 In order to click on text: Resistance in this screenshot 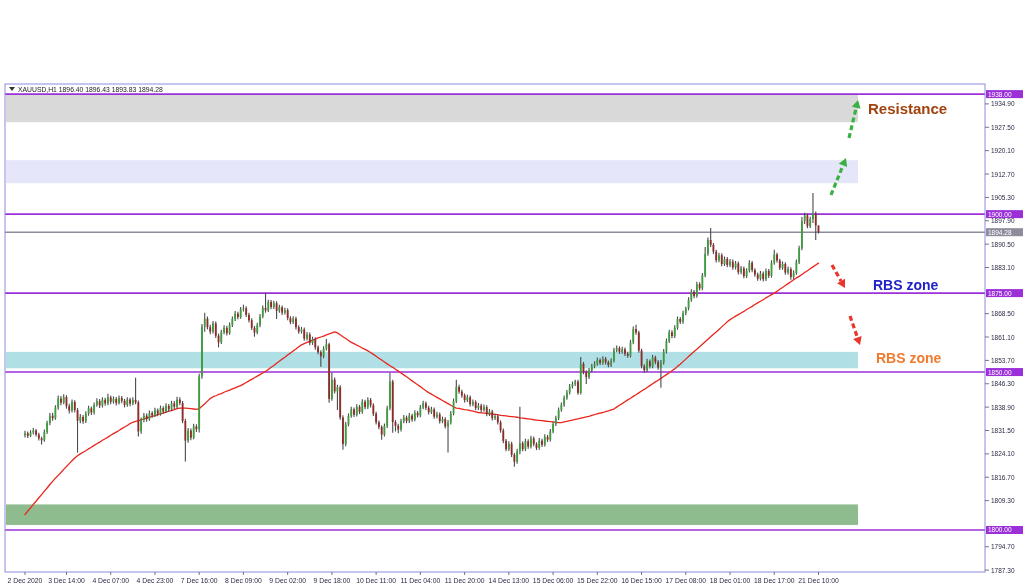, I will do `click(908, 108)`.